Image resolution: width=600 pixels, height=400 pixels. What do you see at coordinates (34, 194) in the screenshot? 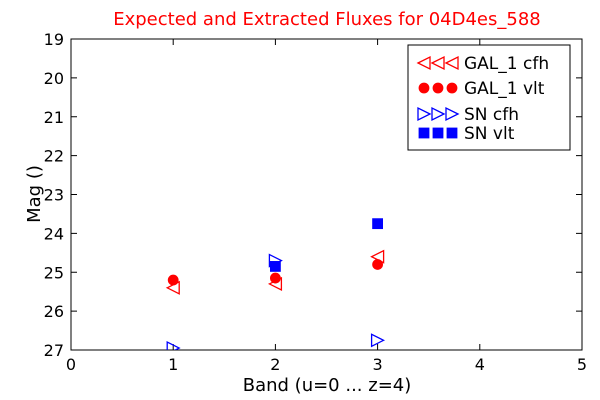
I see `y-axis-label: Mag ()` at bounding box center [34, 194].